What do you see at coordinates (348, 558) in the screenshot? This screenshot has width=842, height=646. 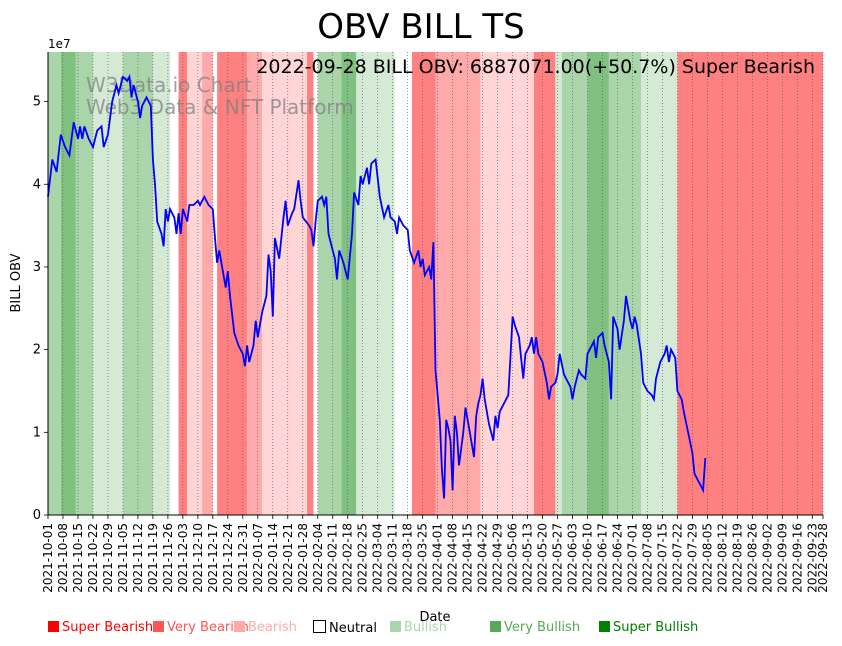 I see `x-tick-label: 2022-02-18` at bounding box center [348, 558].